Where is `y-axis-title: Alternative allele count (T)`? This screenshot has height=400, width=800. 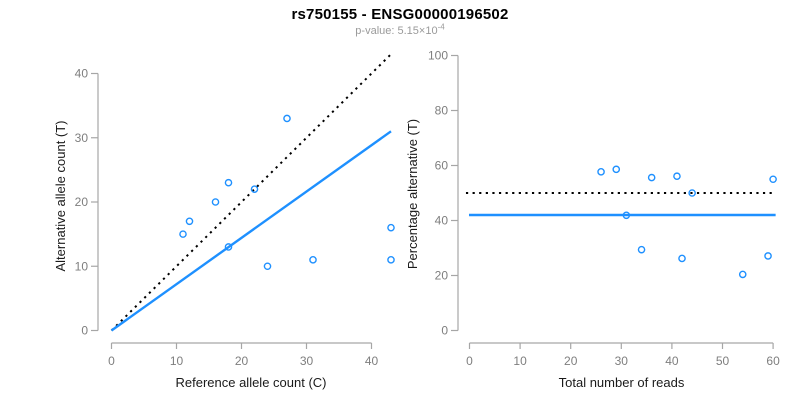
y-axis-title: Alternative allele count (T) is located at coordinates (60, 195).